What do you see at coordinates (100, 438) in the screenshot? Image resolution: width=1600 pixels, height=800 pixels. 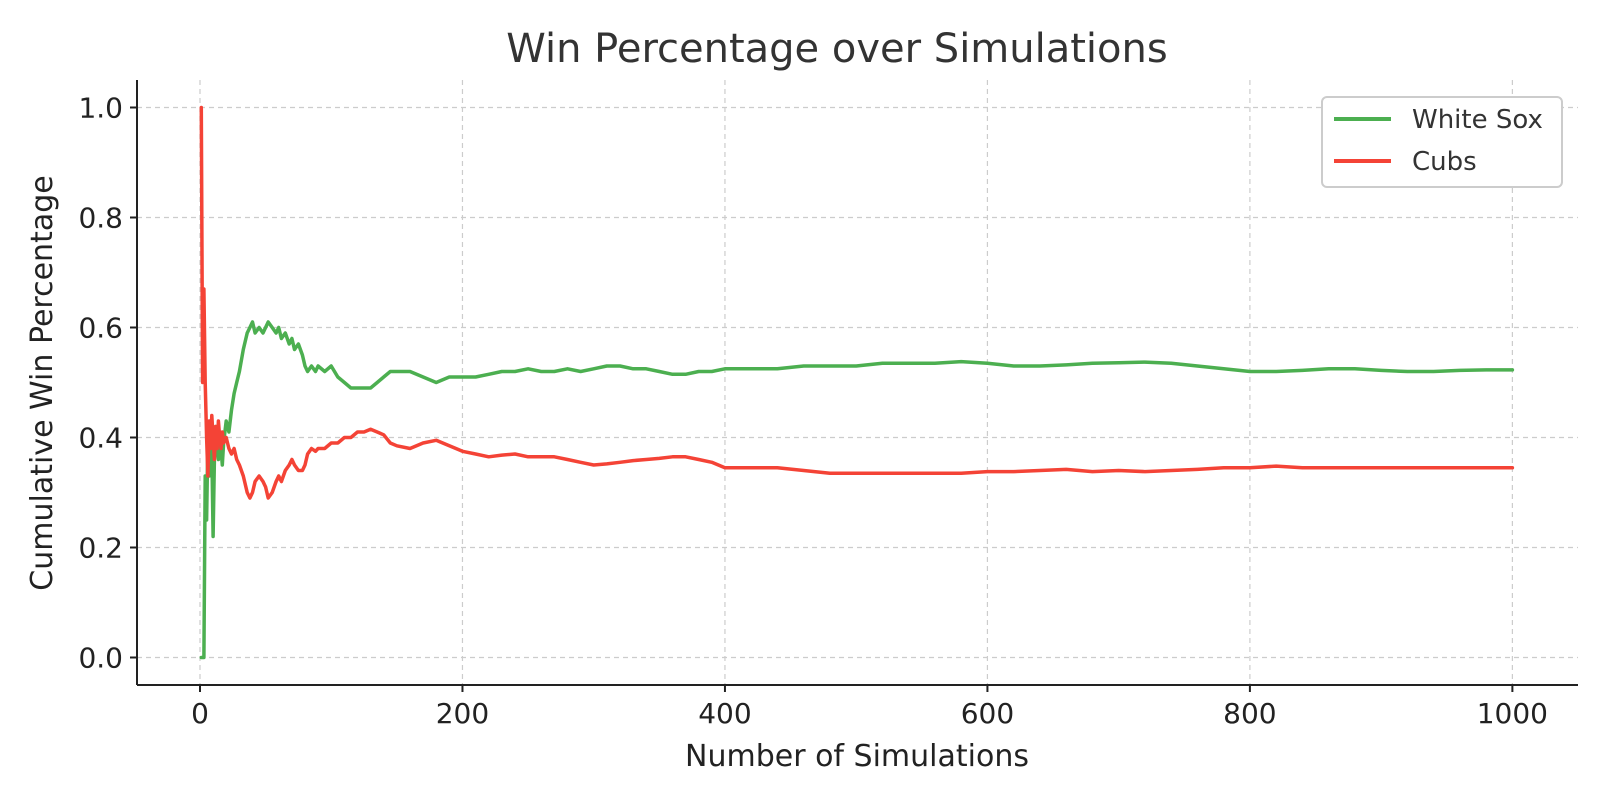 I see `y-tick-label: 0.4` at bounding box center [100, 438].